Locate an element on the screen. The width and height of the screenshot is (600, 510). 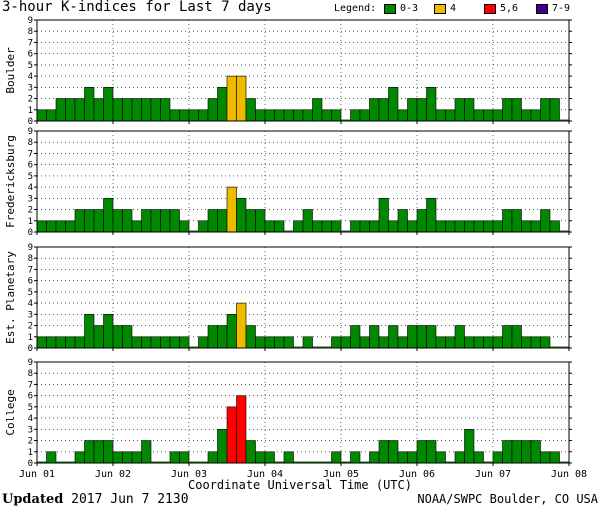
x-tick-label: Jun 07 is located at coordinates (493, 474).